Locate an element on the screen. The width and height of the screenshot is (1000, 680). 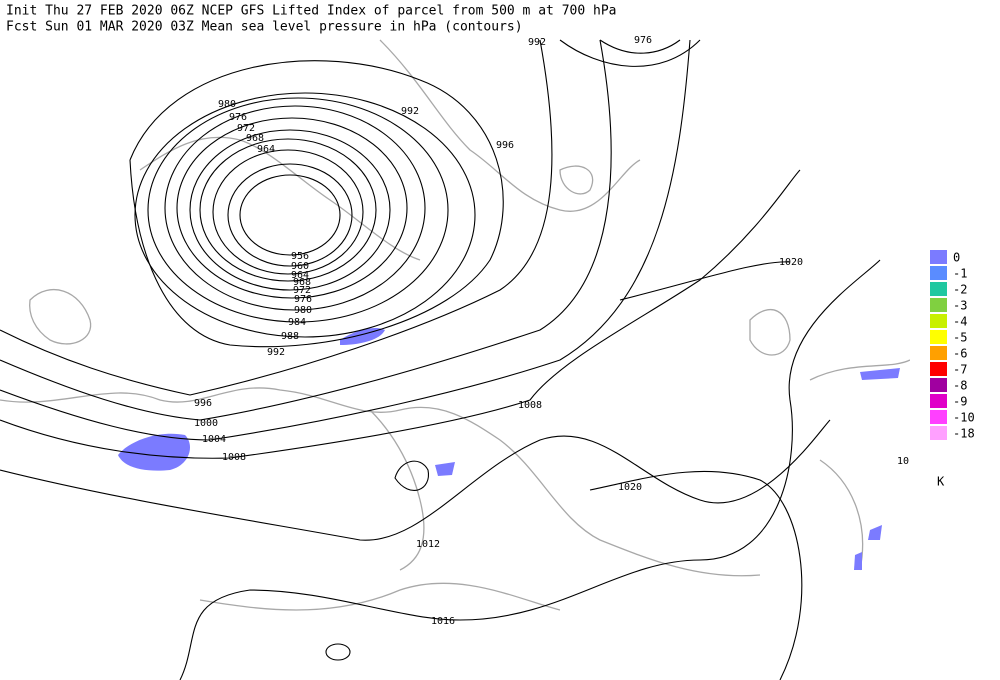
legend-unit: K is located at coordinates (941, 482).